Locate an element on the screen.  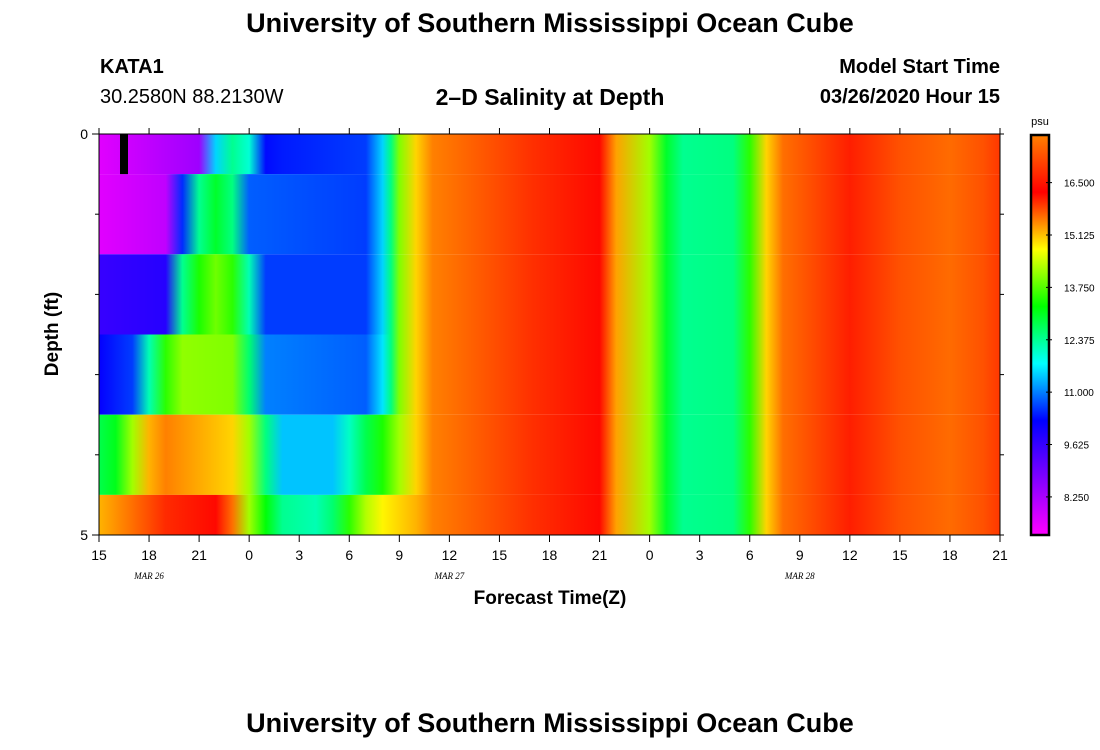
station-id: KATA1 is located at coordinates (132, 67).